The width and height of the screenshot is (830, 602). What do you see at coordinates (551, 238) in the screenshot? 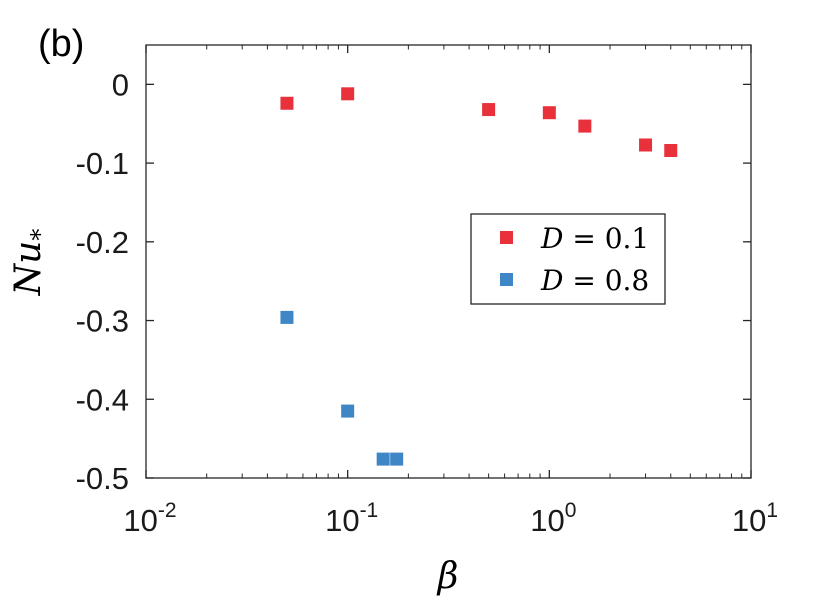
I see `legend-var-d01: D` at bounding box center [551, 238].